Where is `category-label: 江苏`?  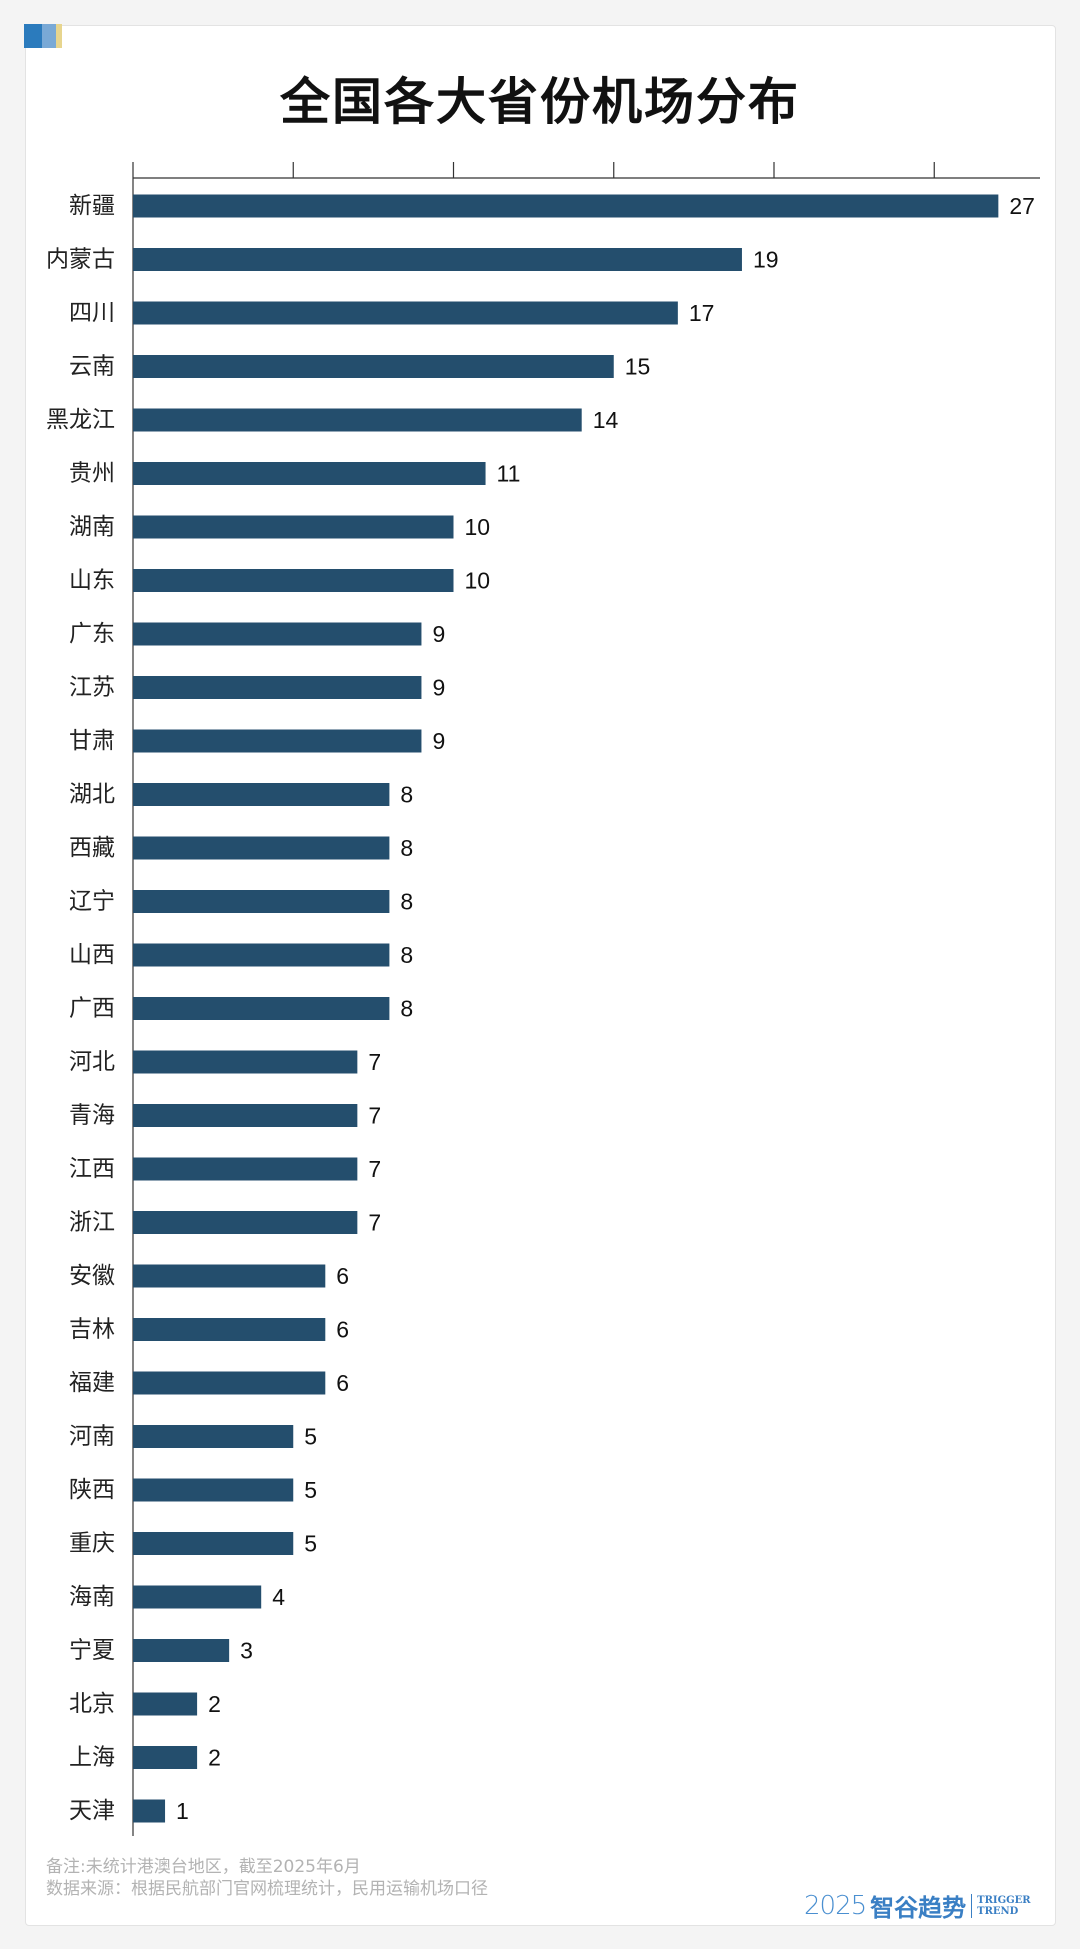 category-label: 江苏 is located at coordinates (92, 688).